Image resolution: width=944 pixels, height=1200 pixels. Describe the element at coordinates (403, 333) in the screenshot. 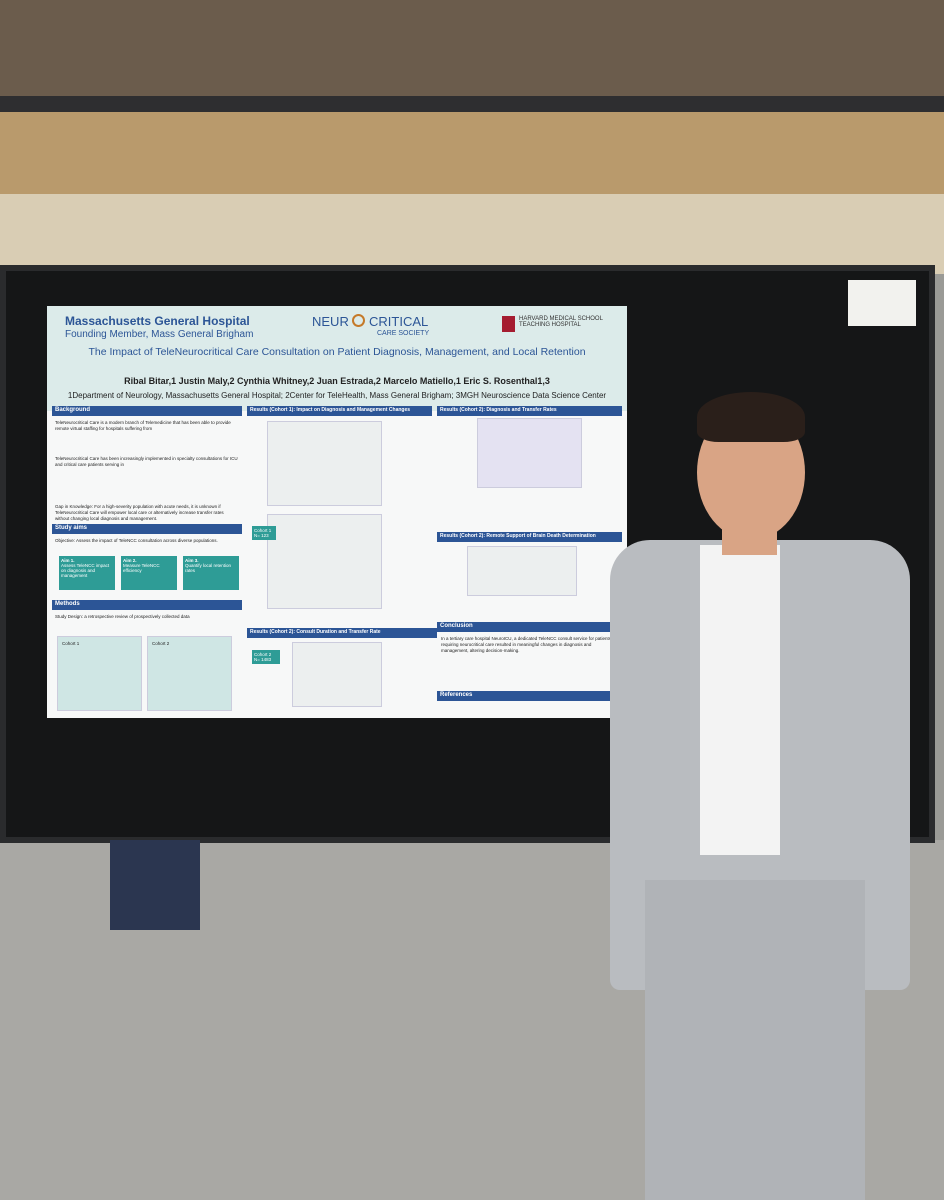

I see `society-sub: CARE SOCIETY` at that location.